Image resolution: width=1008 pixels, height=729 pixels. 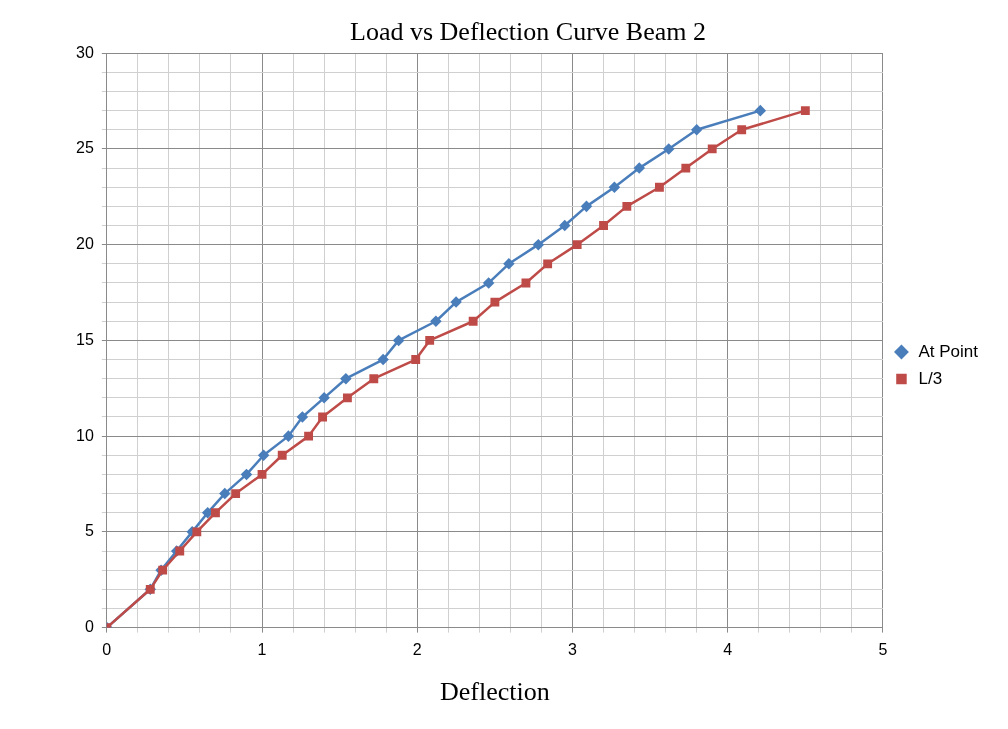 What do you see at coordinates (85, 52) in the screenshot?
I see `y-tick-label: 30` at bounding box center [85, 52].